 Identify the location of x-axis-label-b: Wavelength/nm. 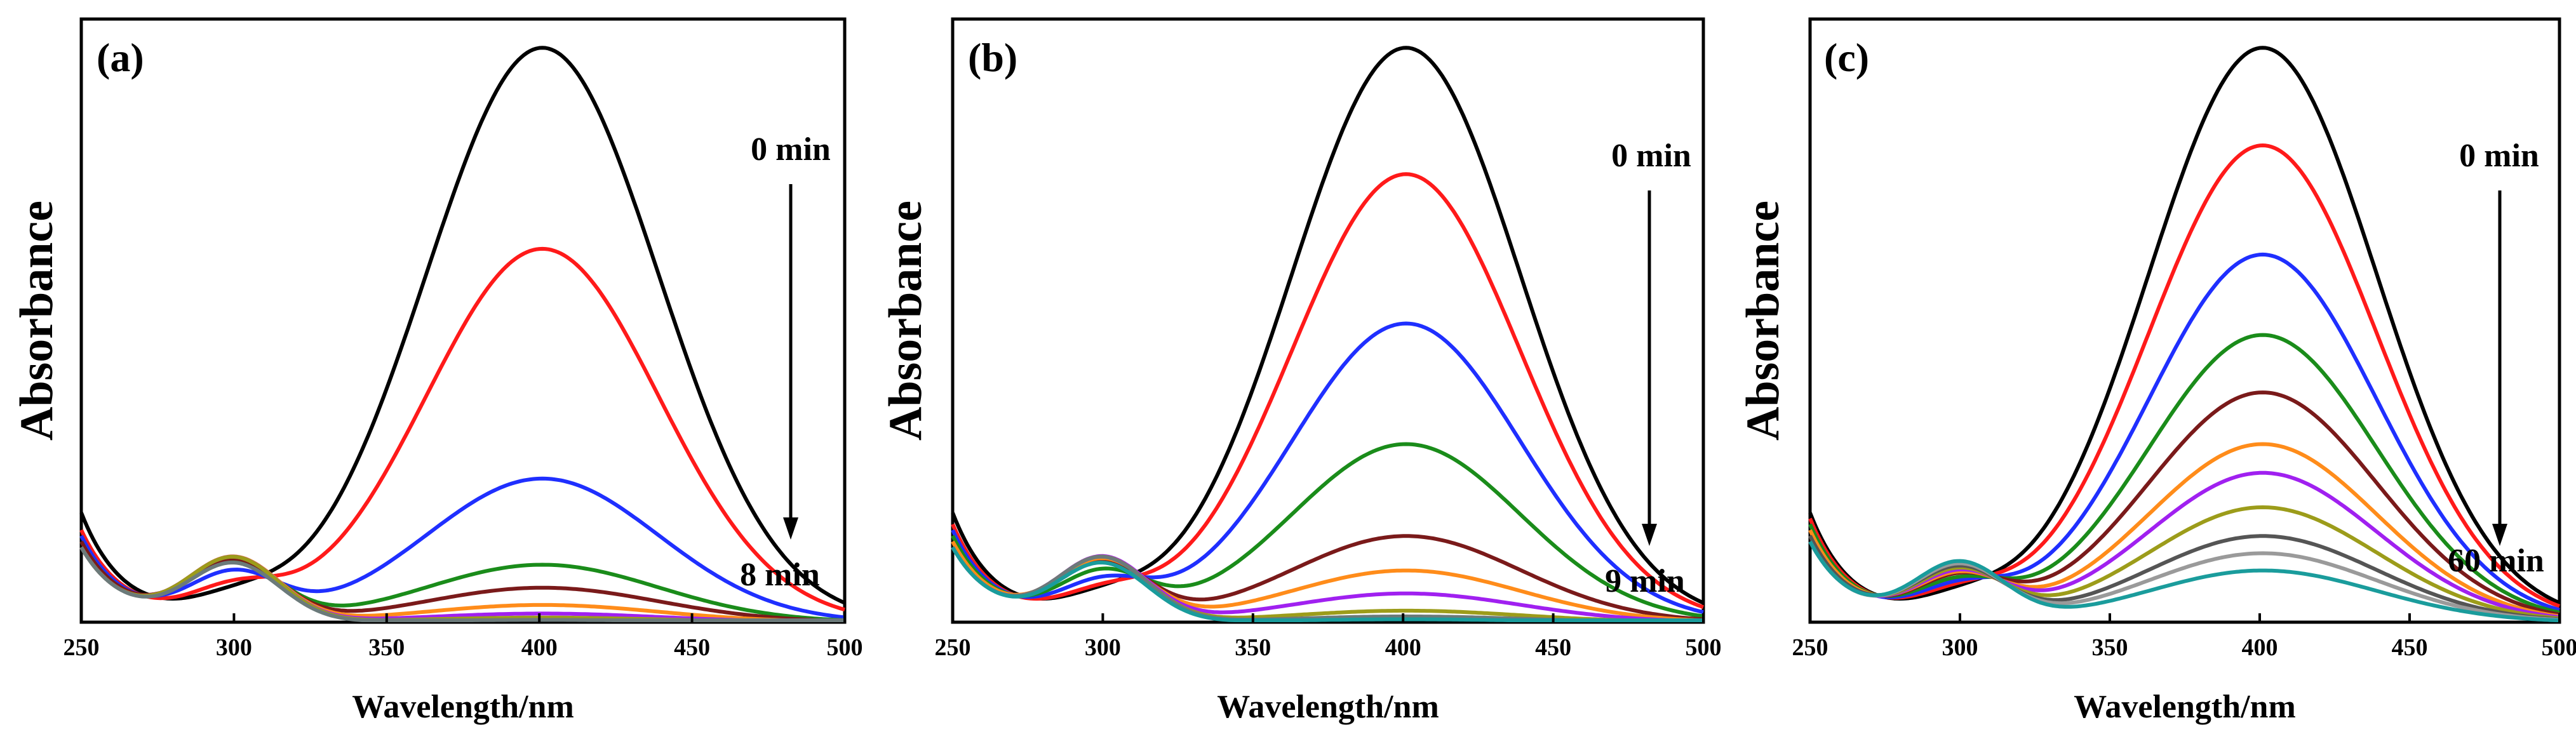
(1328, 707).